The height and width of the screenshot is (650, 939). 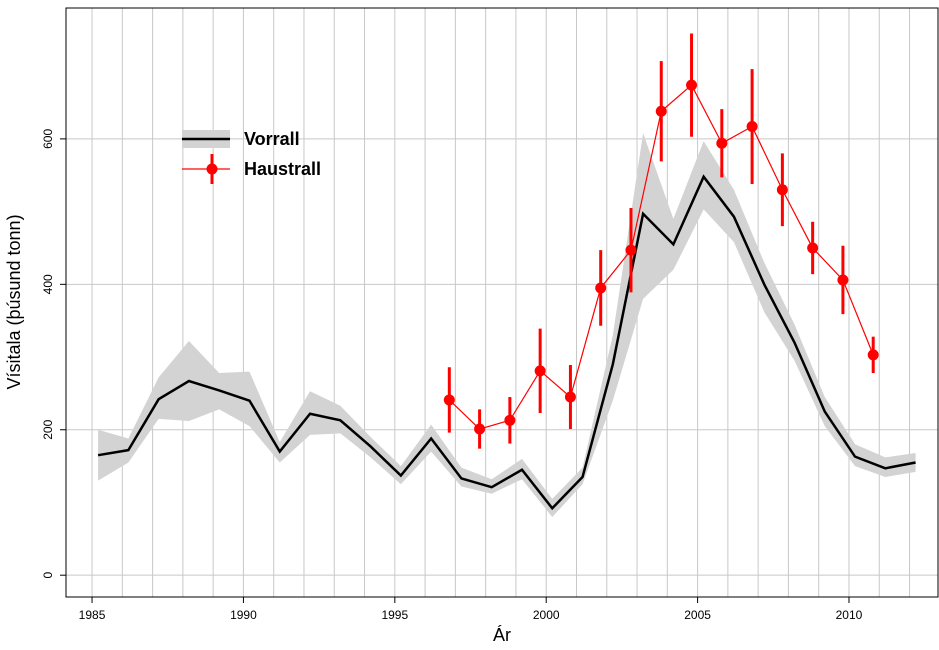 I want to click on legend-label: Vorrall, so click(x=272, y=139).